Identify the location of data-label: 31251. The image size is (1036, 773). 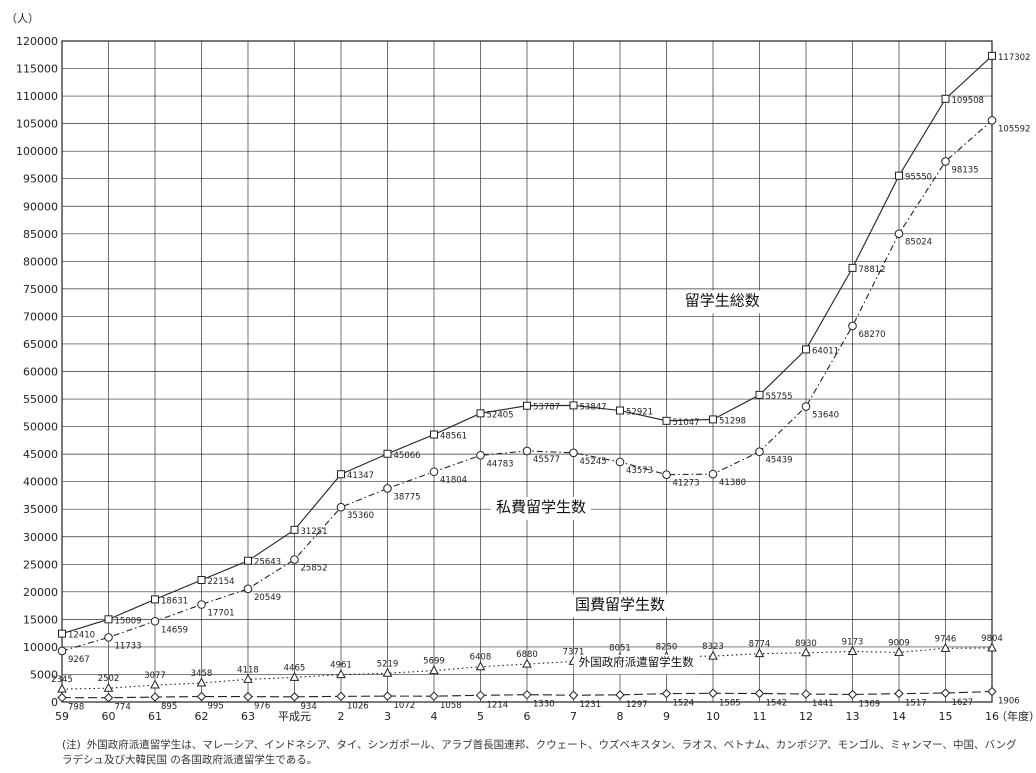
(314, 532).